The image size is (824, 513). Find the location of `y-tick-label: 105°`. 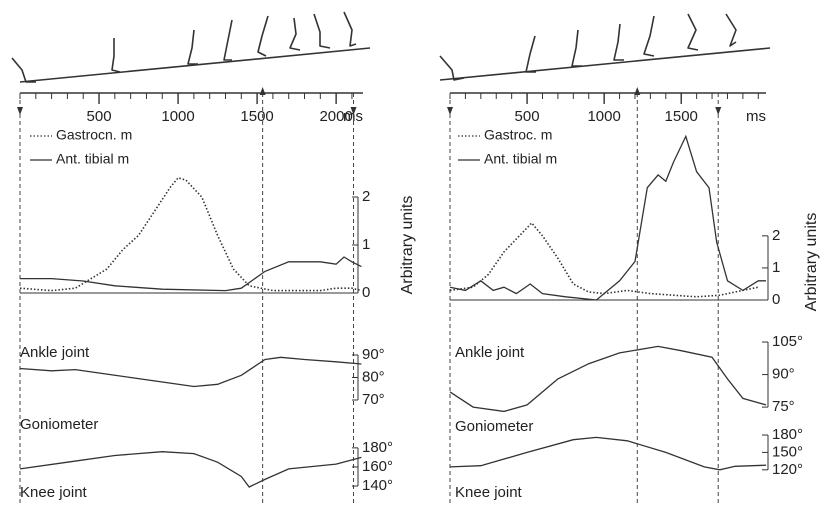

y-tick-label: 105° is located at coordinates (787, 341).